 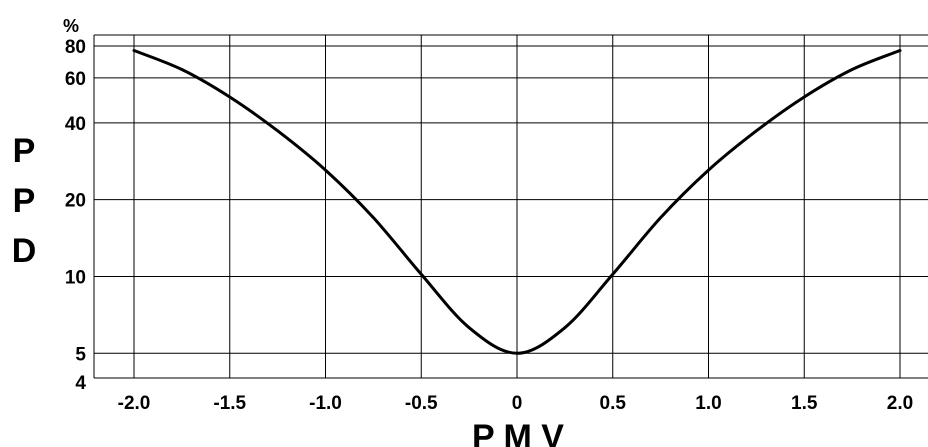 What do you see at coordinates (80, 354) in the screenshot?
I see `y-tick-label: 5` at bounding box center [80, 354].